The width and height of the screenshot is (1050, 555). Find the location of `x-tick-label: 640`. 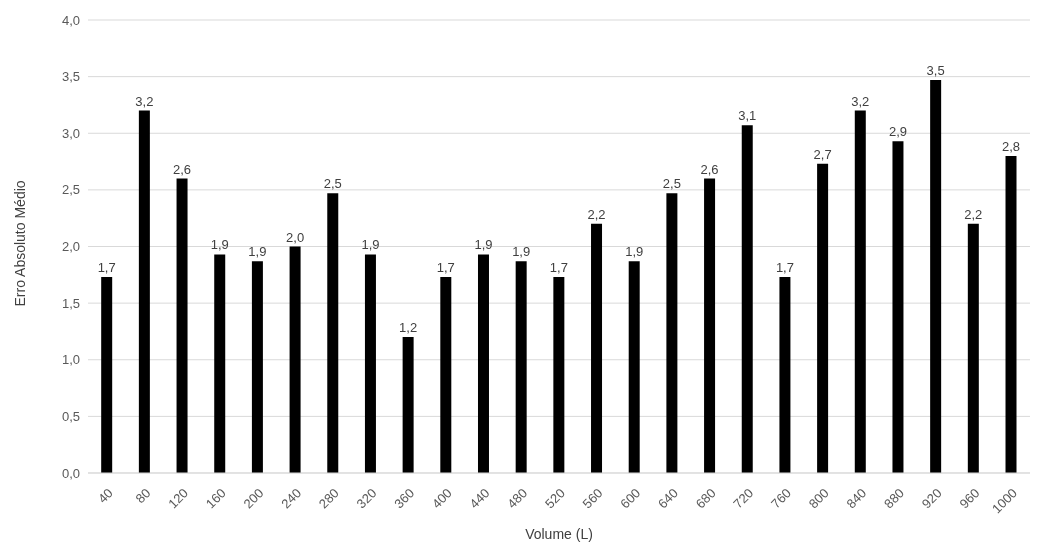

x-tick-label: 640 is located at coordinates (667, 498).